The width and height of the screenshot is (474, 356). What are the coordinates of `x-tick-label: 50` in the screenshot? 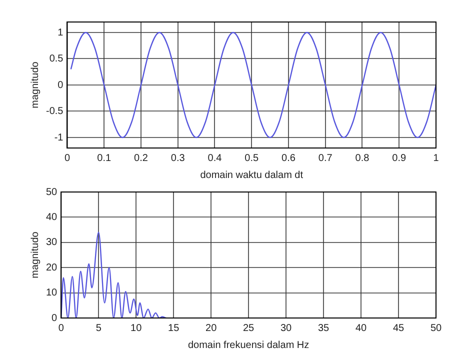 It's located at (436, 328).